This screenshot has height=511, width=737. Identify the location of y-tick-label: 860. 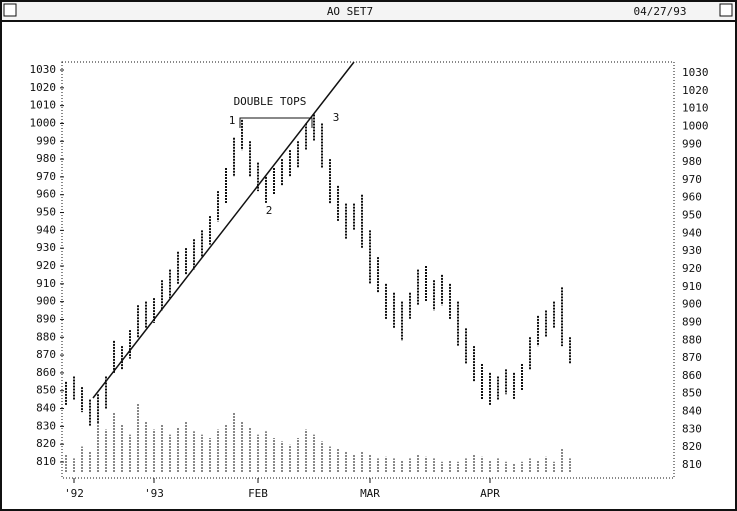
(46, 372).